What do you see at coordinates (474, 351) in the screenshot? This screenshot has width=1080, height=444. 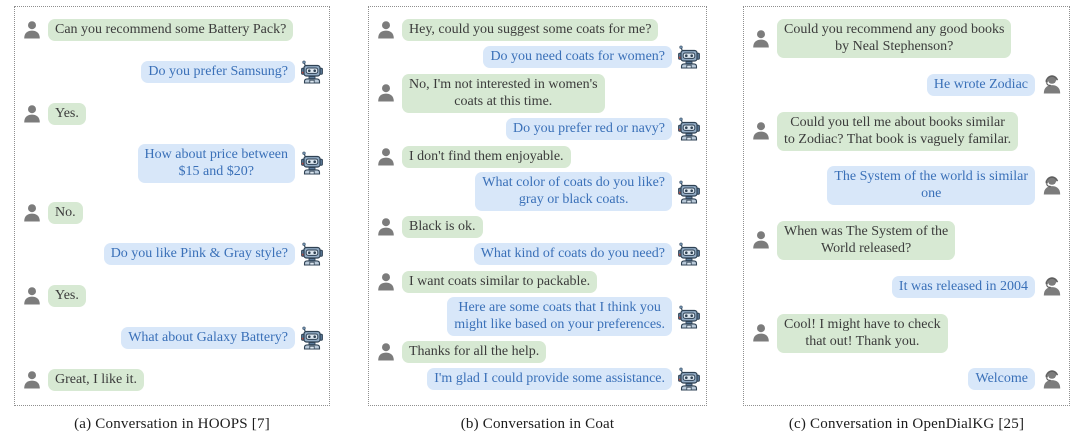 I see `user-message-bubble: Thanks for all the help.` at bounding box center [474, 351].